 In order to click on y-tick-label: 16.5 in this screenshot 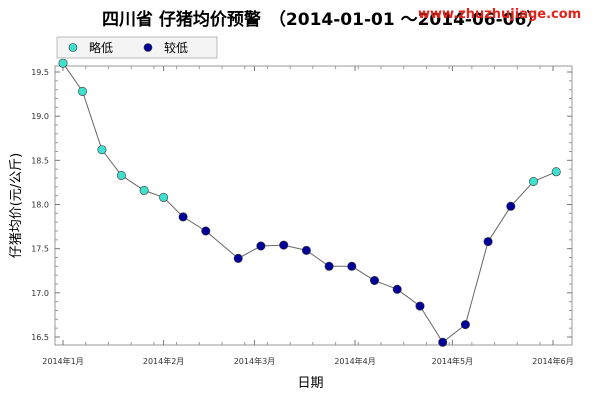, I will do `click(40, 337)`.